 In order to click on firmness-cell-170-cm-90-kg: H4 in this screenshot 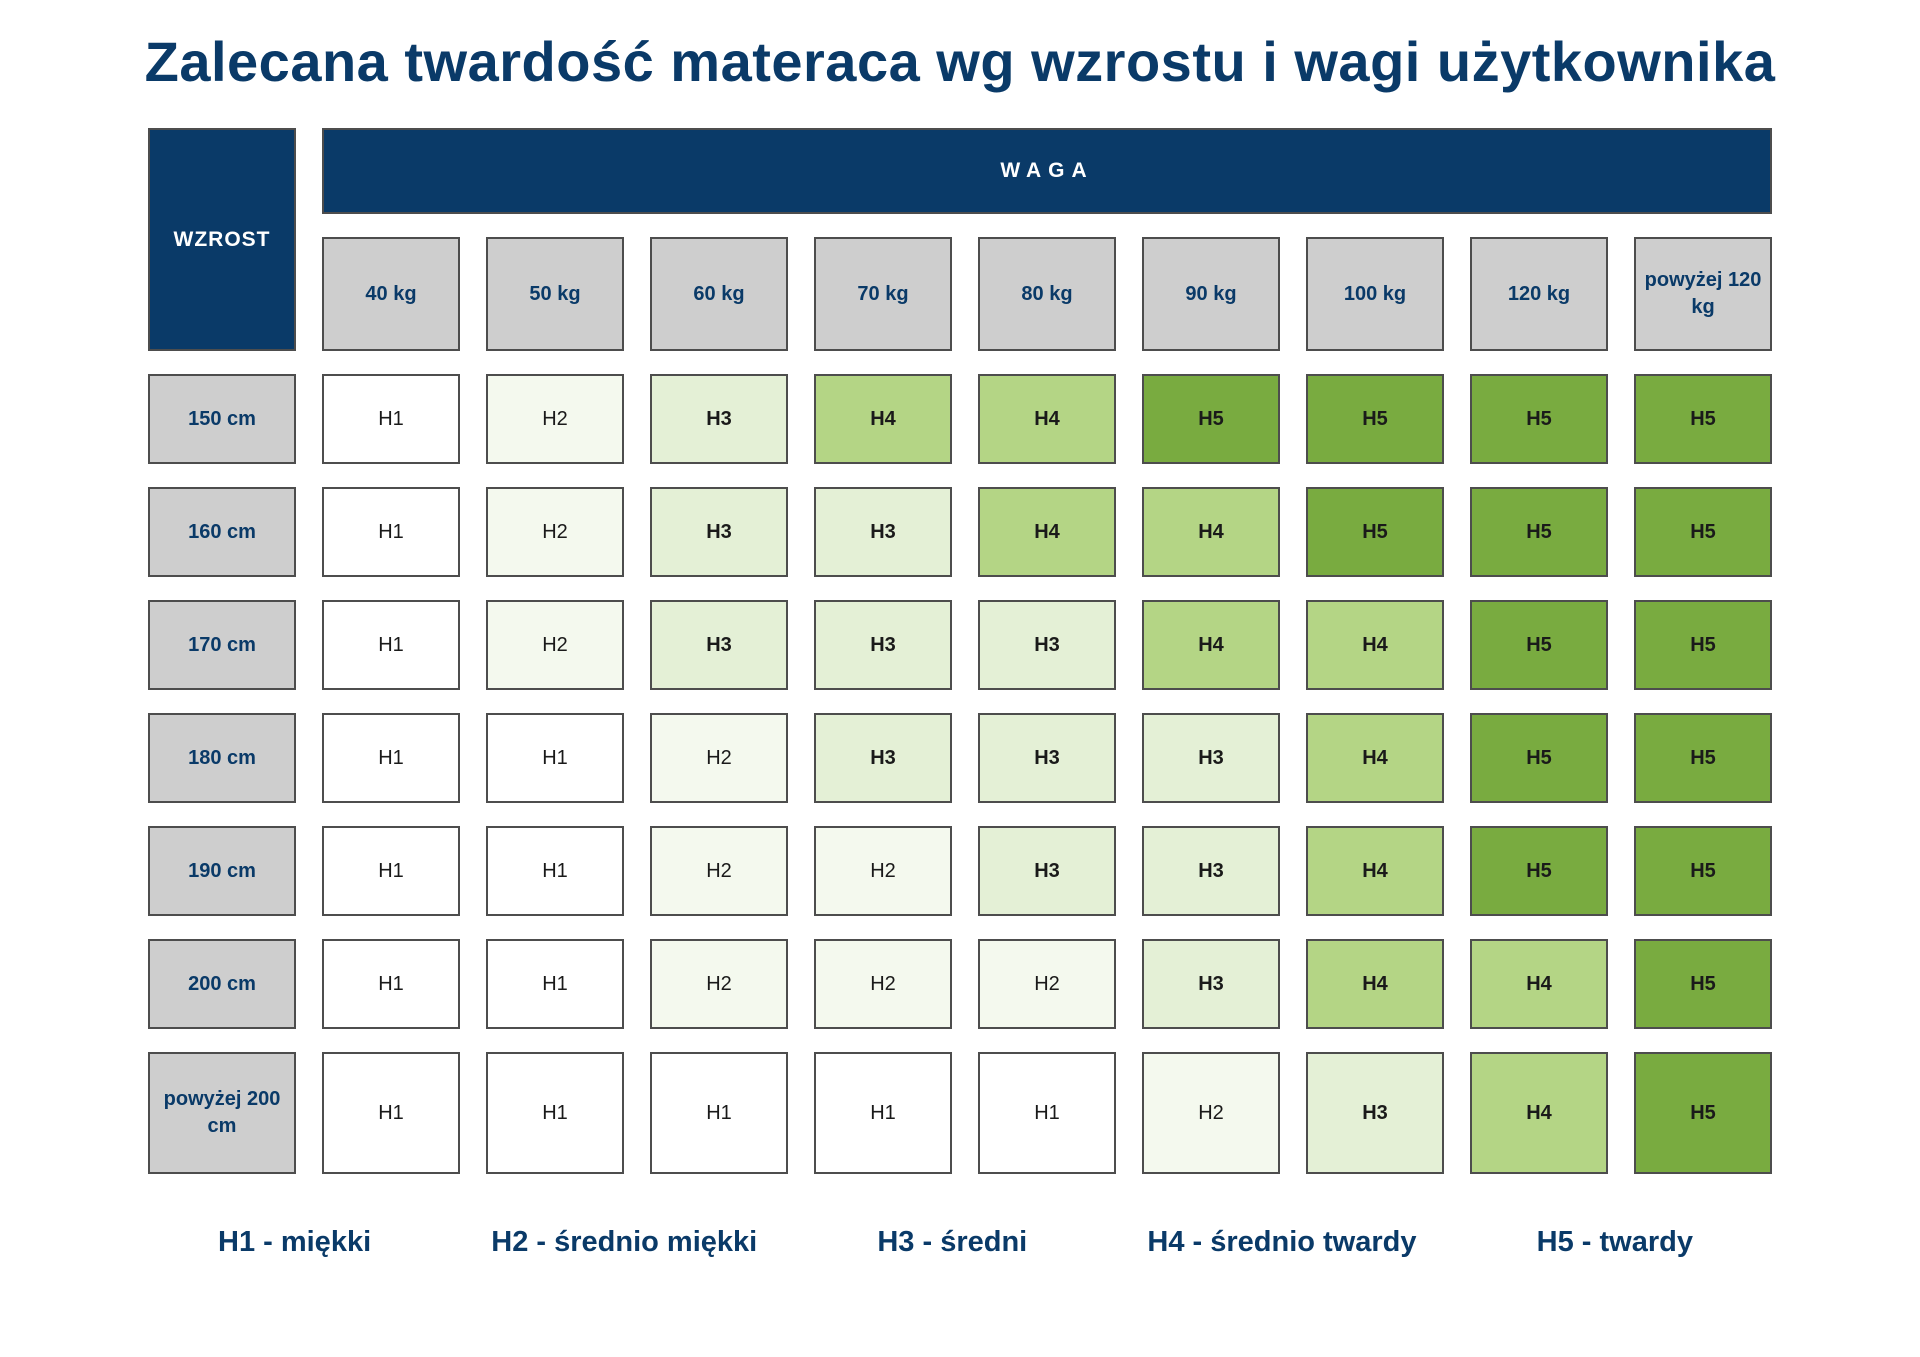, I will do `click(1211, 645)`.